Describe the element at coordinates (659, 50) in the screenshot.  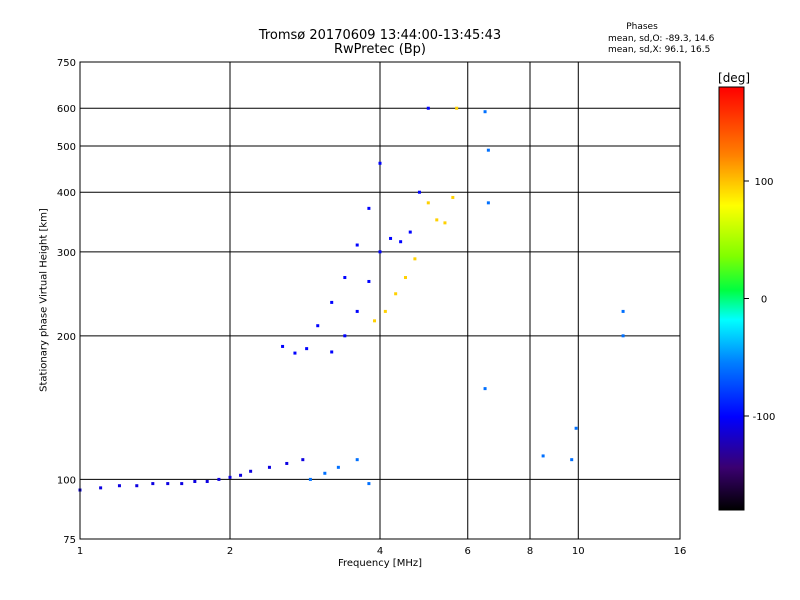
I see `legend-stat-x: mean, sd,X: 96.1, 16.5` at that location.